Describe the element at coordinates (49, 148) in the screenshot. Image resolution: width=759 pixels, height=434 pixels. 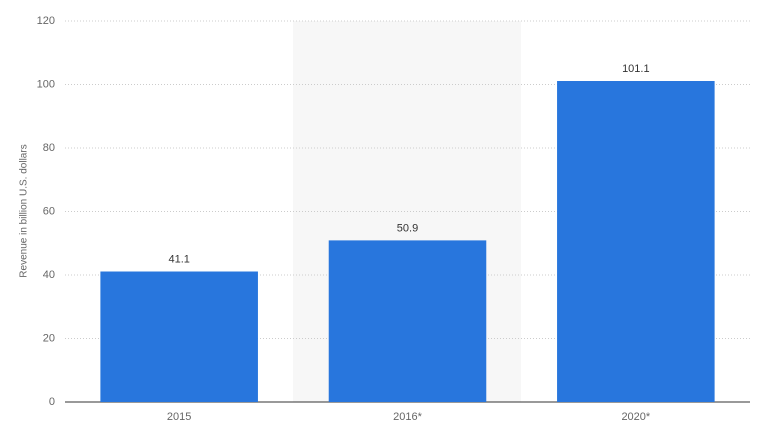
I see `y-tick-label: 80` at that location.